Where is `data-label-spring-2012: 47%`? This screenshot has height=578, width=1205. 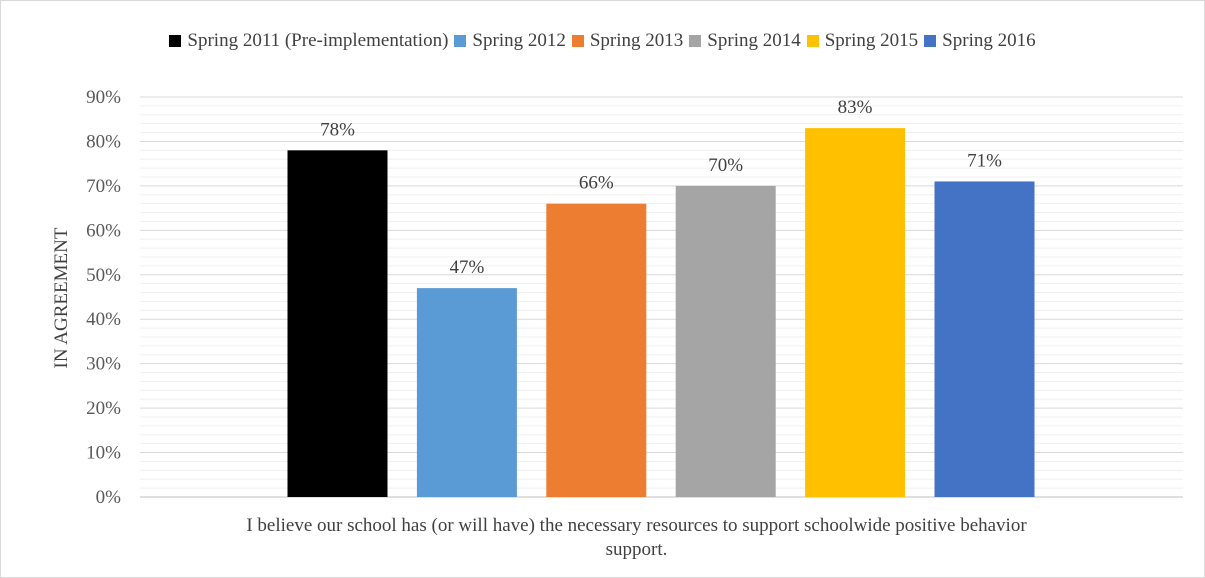 data-label-spring-2012: 47% is located at coordinates (466, 267).